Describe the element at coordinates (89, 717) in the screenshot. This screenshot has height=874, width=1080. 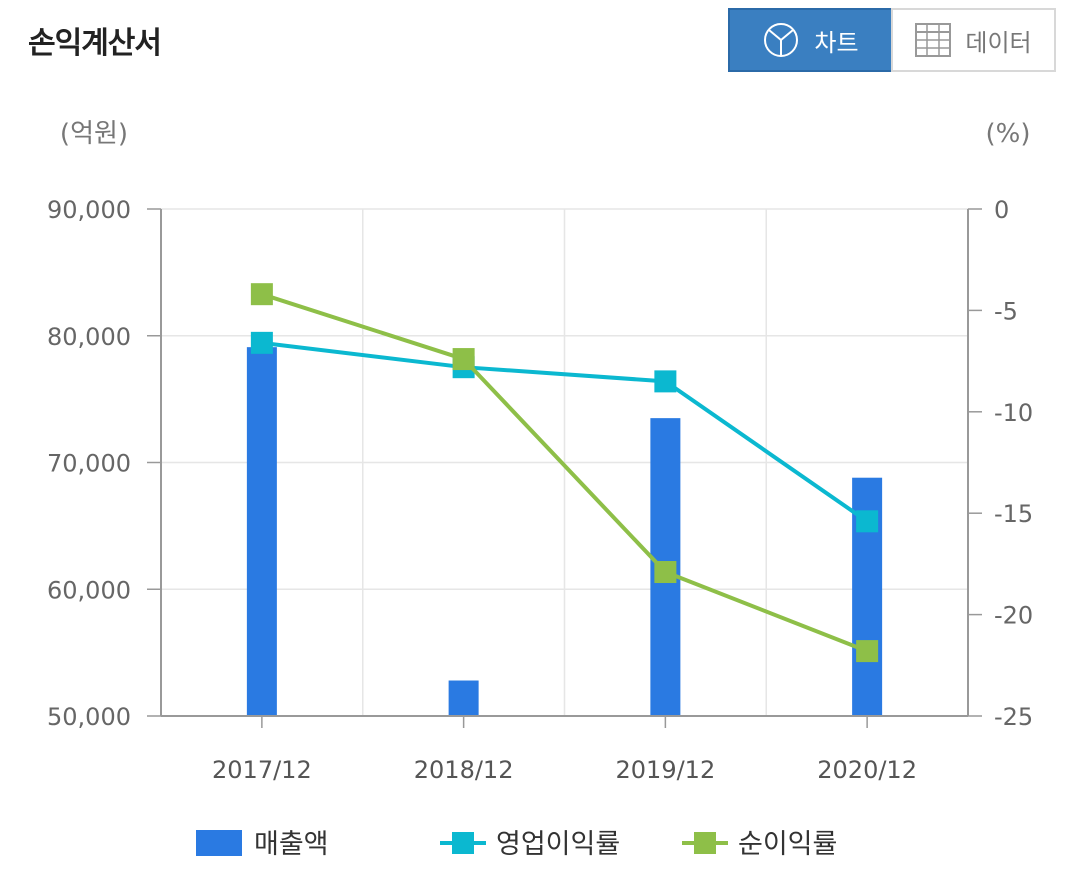
I see `left-axis-tick-label: 50,000` at that location.